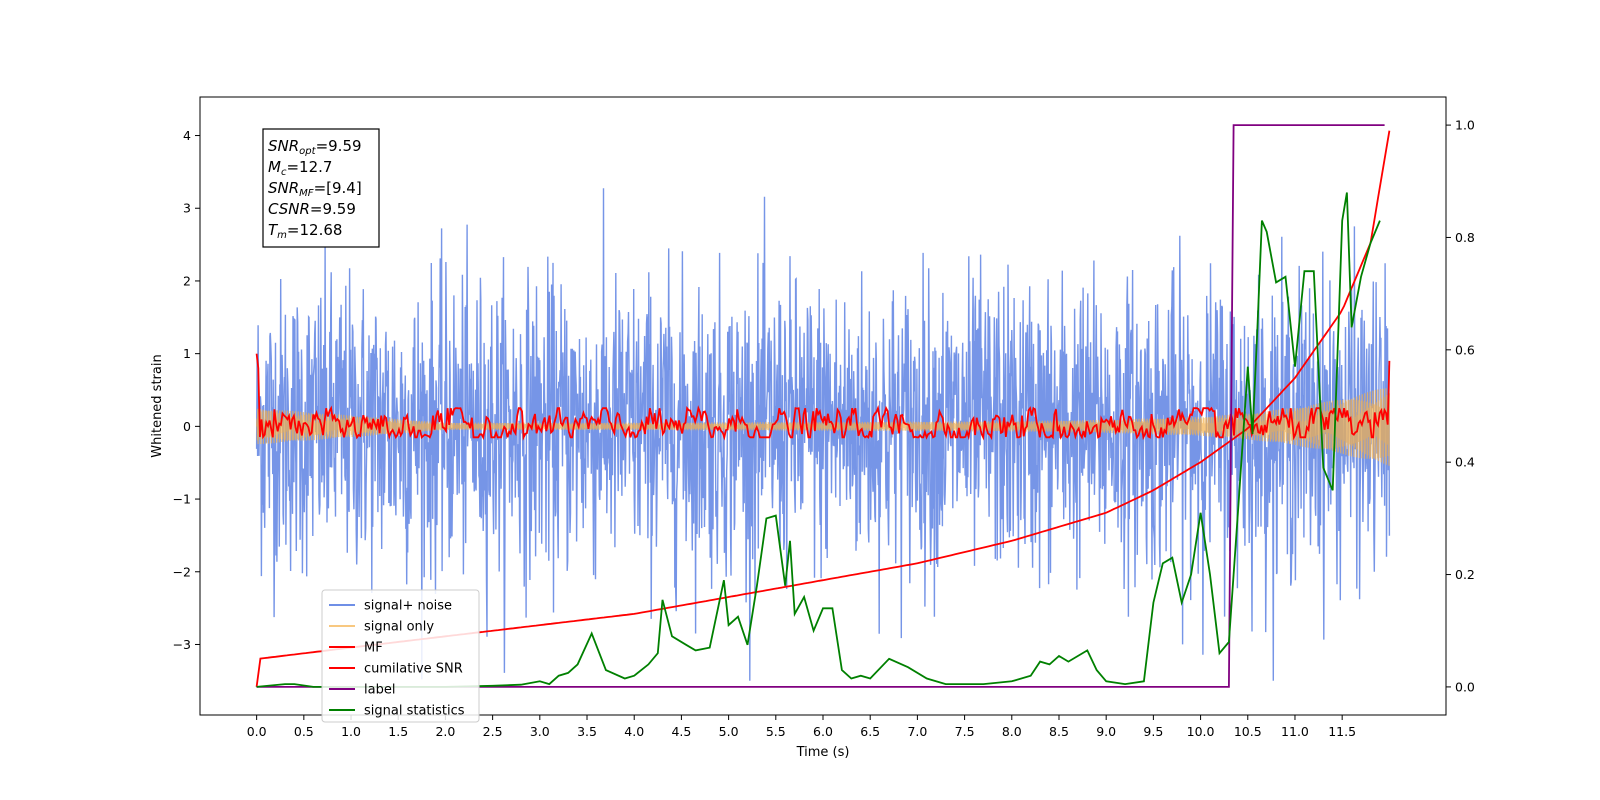  What do you see at coordinates (917, 731) in the screenshot?
I see `x-tick-label: 7.0` at bounding box center [917, 731].